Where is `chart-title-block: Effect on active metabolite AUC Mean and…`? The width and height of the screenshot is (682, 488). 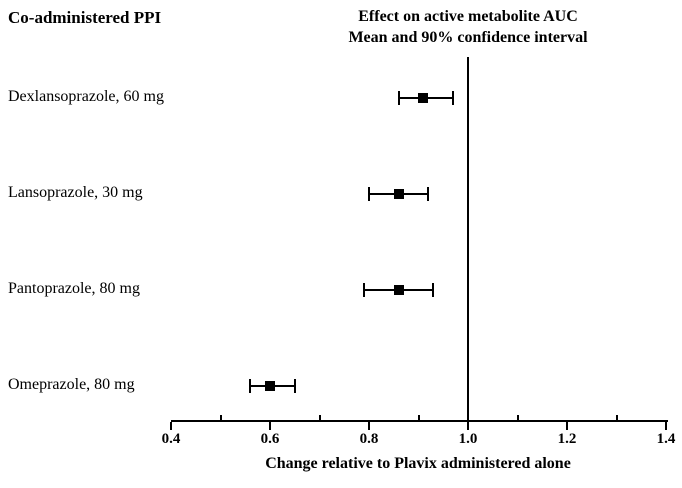 chart-title-block: Effect on active metabolite AUC Mean and… is located at coordinates (465, 27).